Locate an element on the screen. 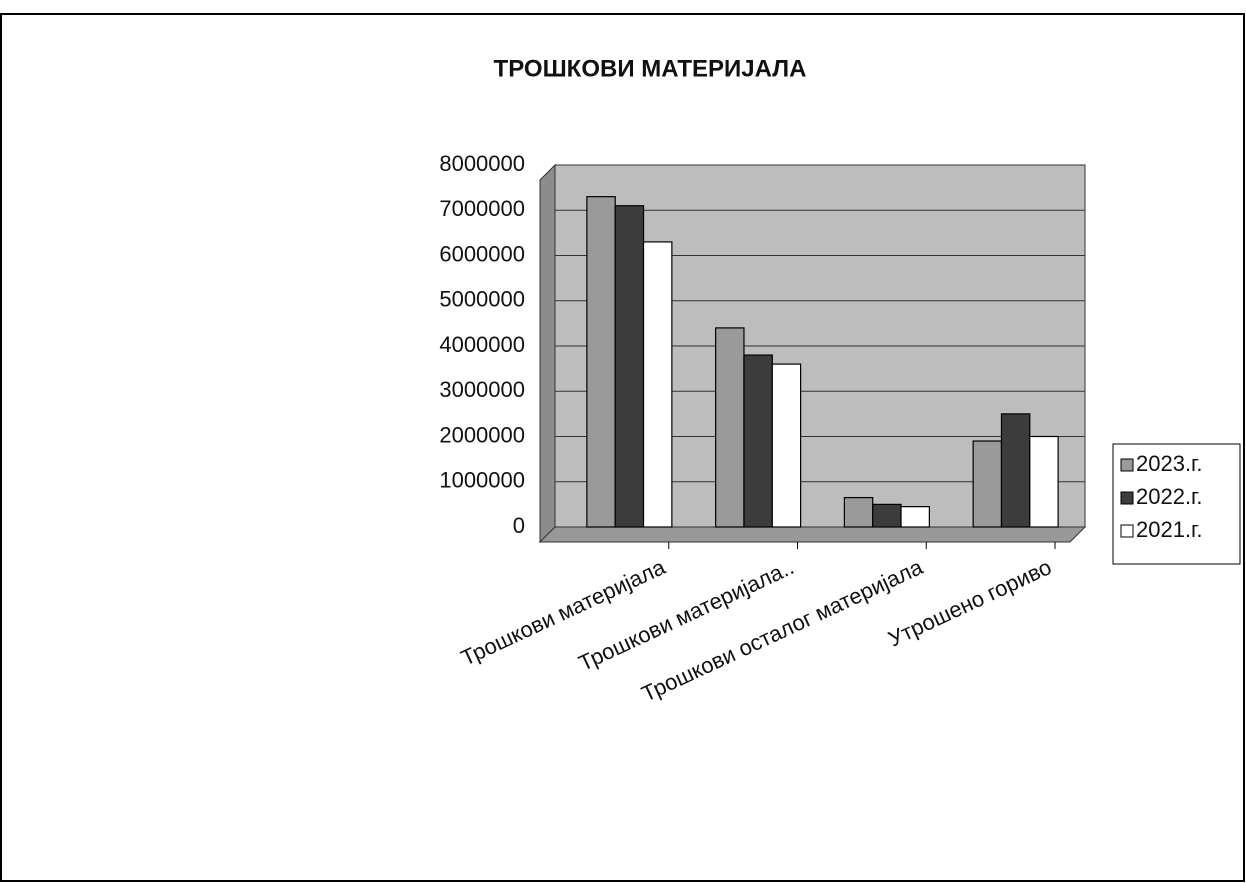  x-tick-label: Трошкови материјала.. is located at coordinates (686, 615).